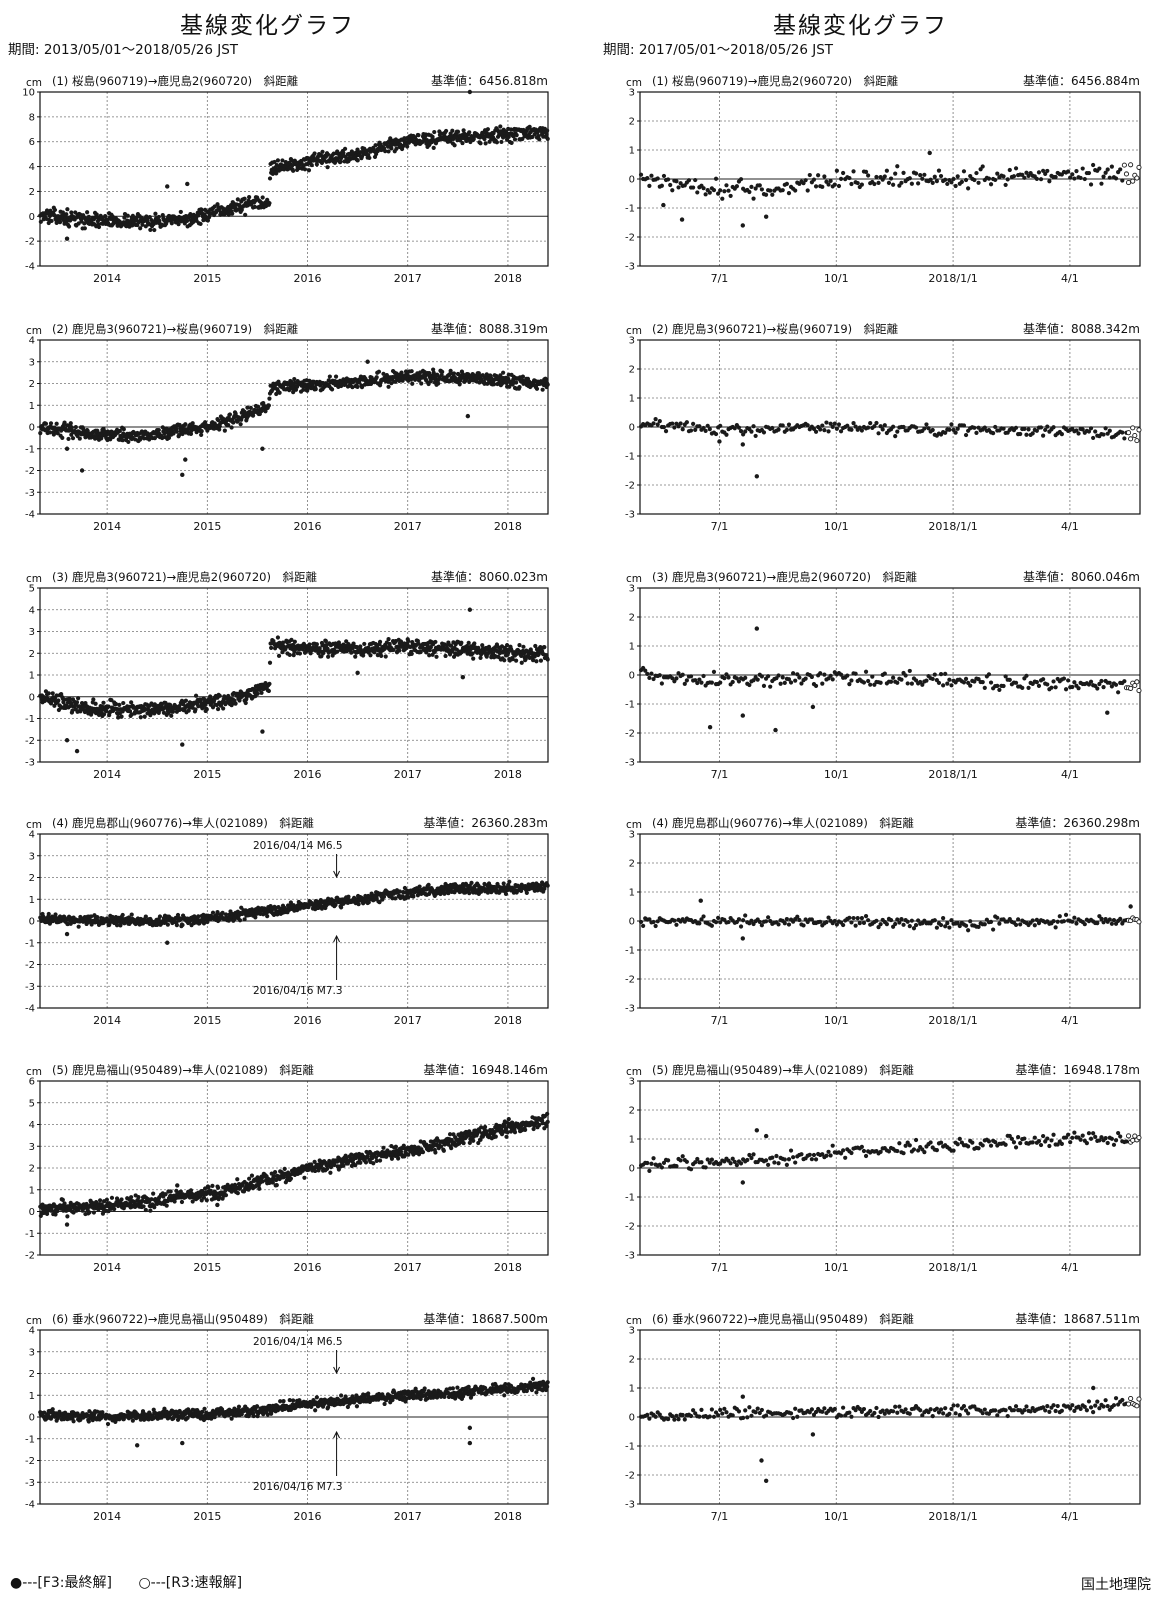 This screenshot has height=1598, width=1171. What do you see at coordinates (952, 1020) in the screenshot?
I see `x-tick-label: 2018/1/1` at bounding box center [952, 1020].